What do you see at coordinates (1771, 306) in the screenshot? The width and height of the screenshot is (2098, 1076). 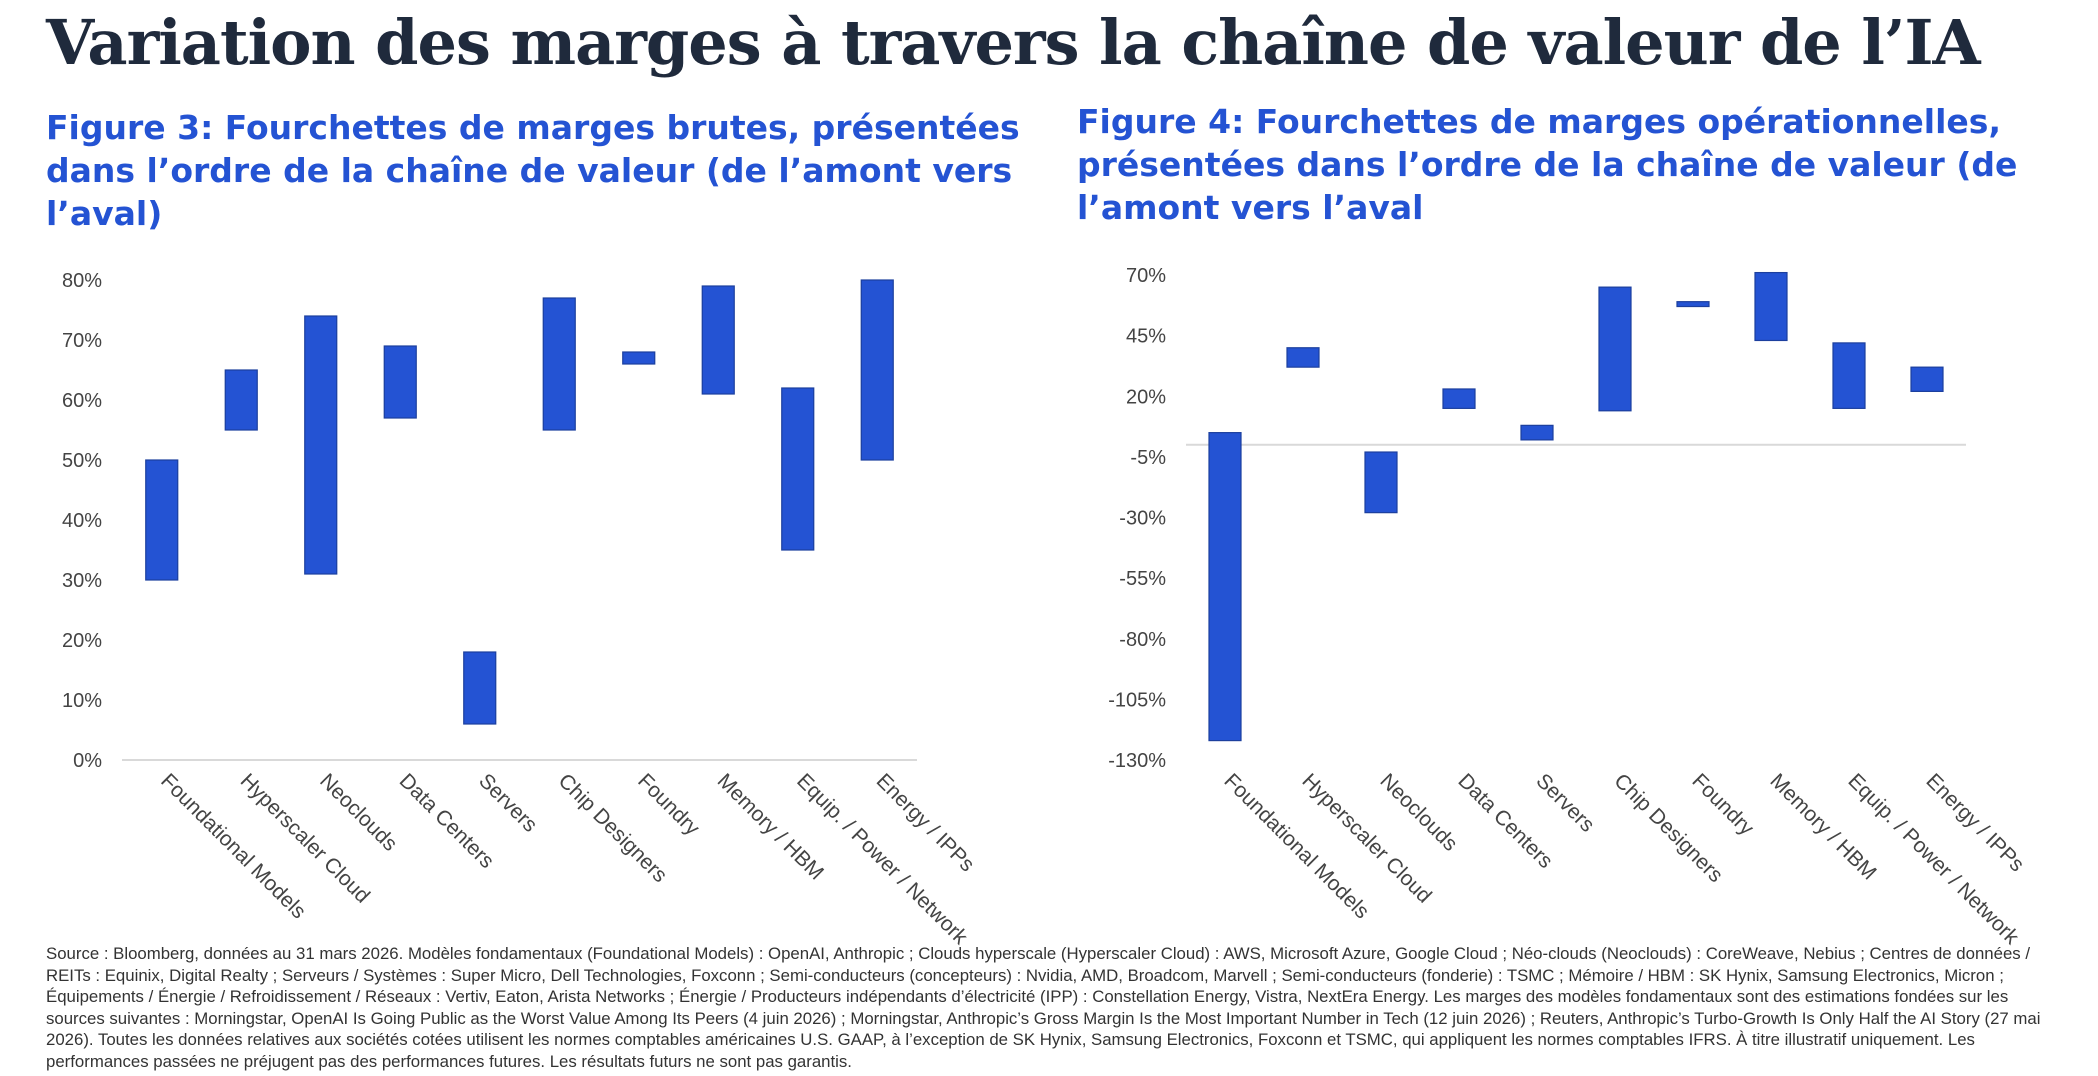 I see `fig4-bar-memory-hbm` at bounding box center [1771, 306].